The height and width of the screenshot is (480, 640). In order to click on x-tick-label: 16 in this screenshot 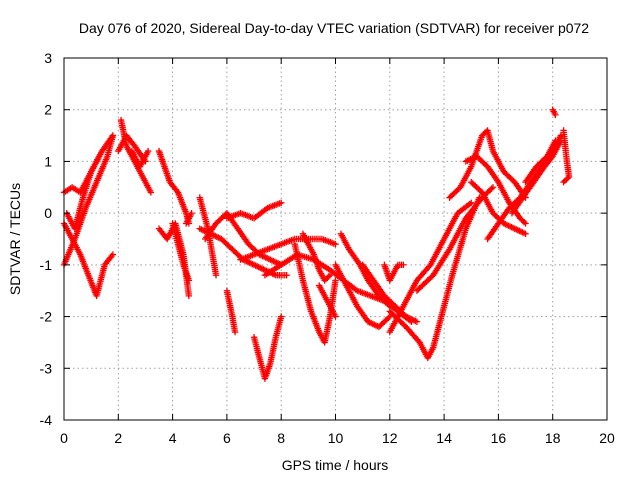, I will do `click(499, 438)`.